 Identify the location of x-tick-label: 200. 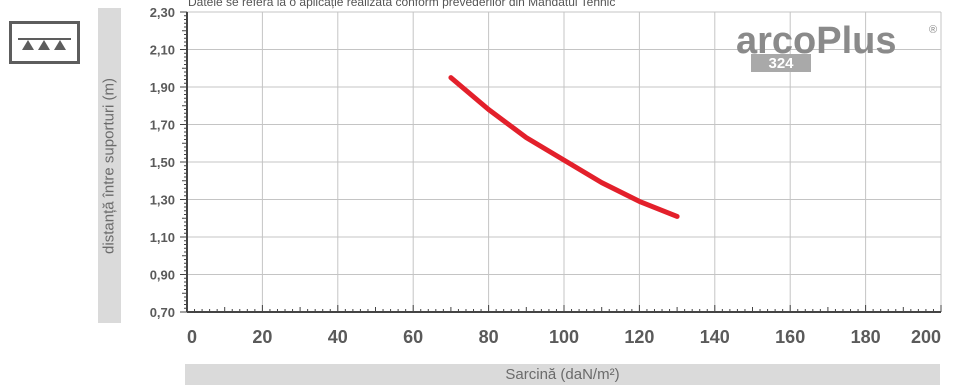
(926, 337).